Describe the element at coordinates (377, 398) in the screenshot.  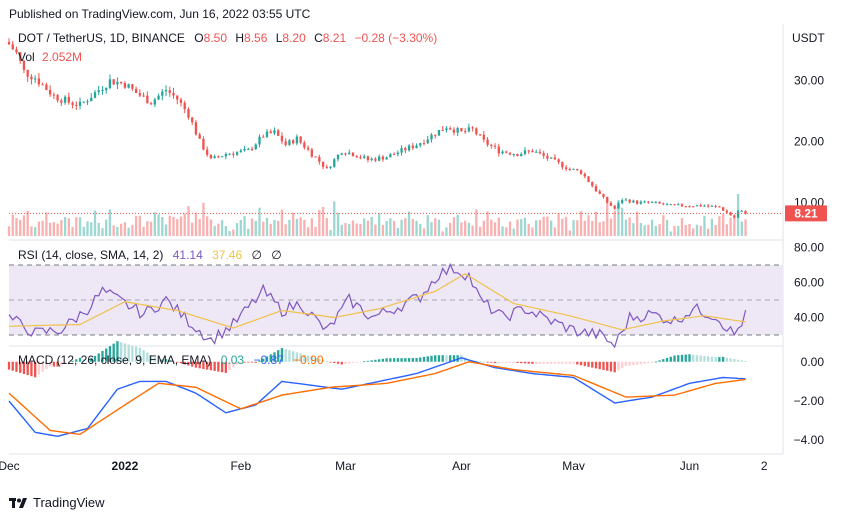
I see `macd-signal-line` at that location.